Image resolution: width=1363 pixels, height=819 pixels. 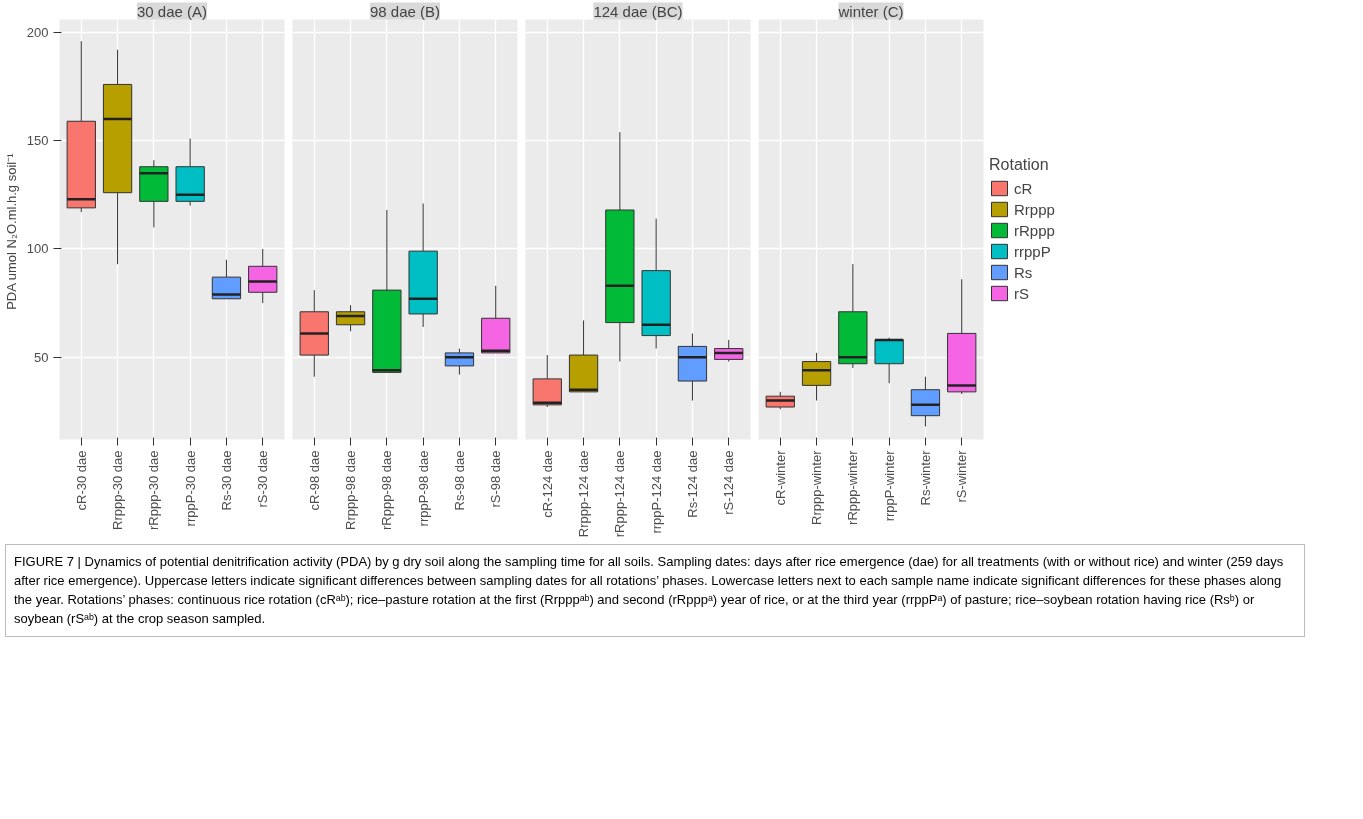 What do you see at coordinates (853, 487) in the screenshot?
I see `x-tick-label: rRppp-winter` at bounding box center [853, 487].